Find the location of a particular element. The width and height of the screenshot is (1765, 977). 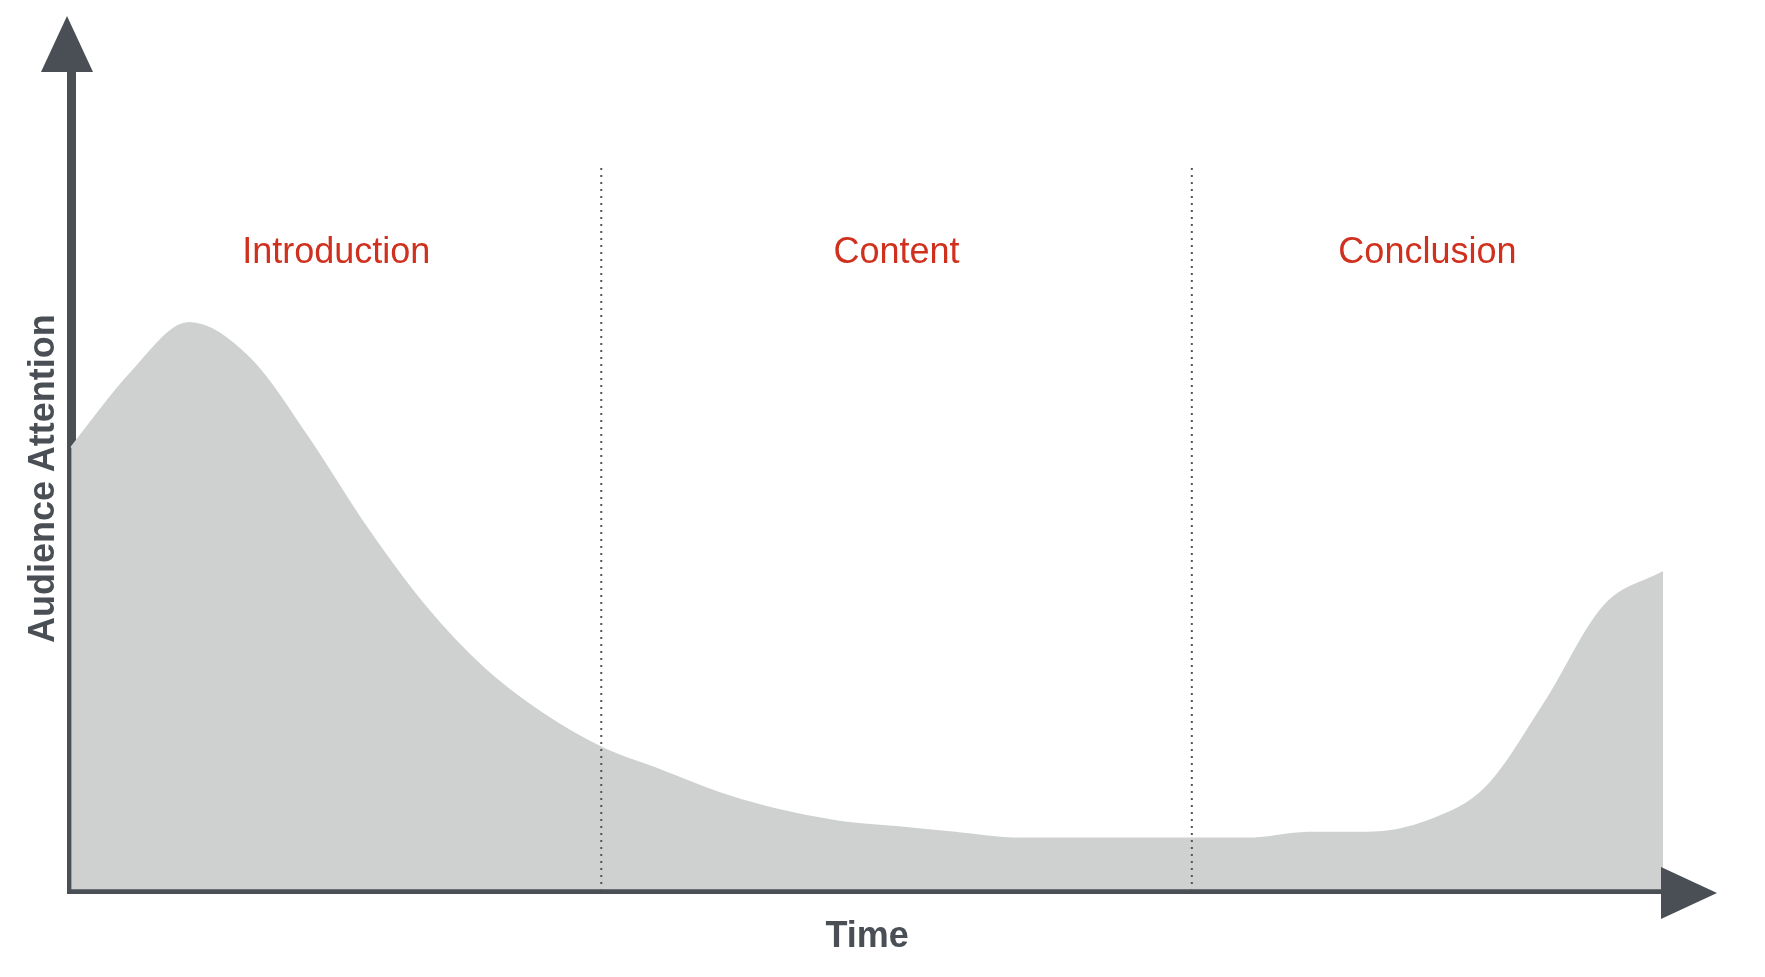

text: Introduction is located at coordinates (336, 250).